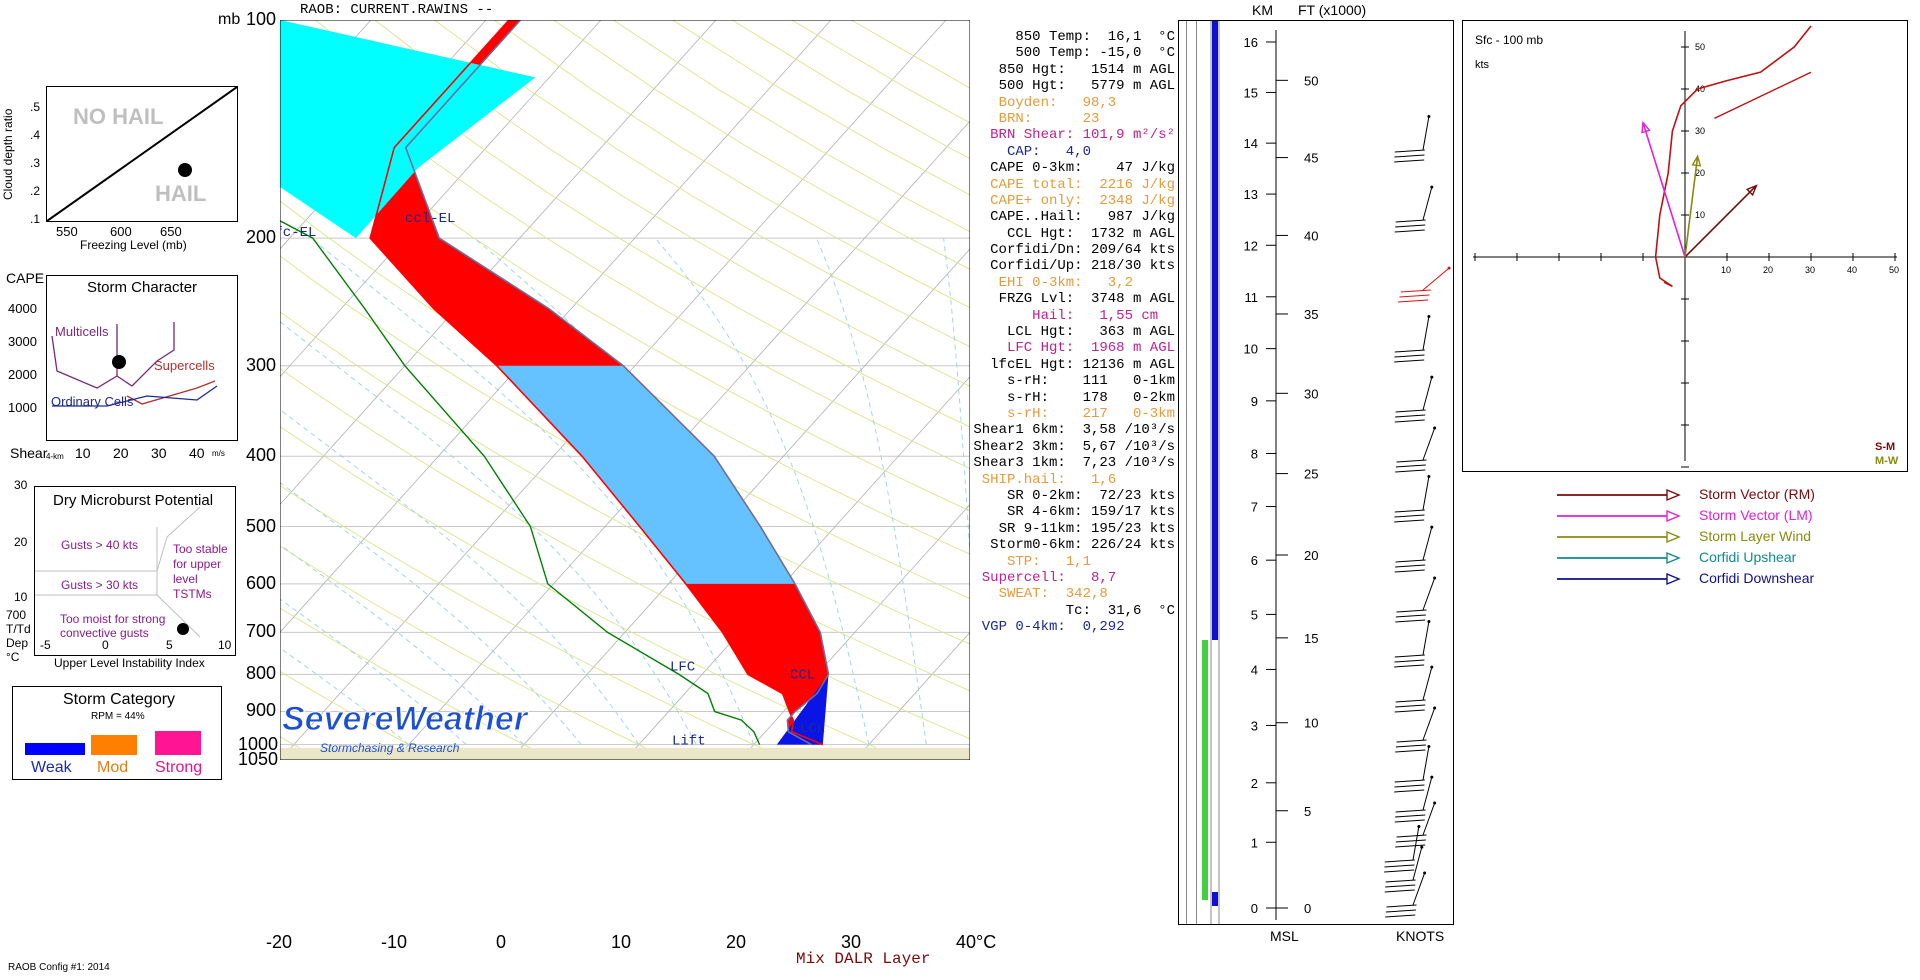  What do you see at coordinates (1733, 156) in the screenshot?
I see `hodo-trace` at bounding box center [1733, 156].